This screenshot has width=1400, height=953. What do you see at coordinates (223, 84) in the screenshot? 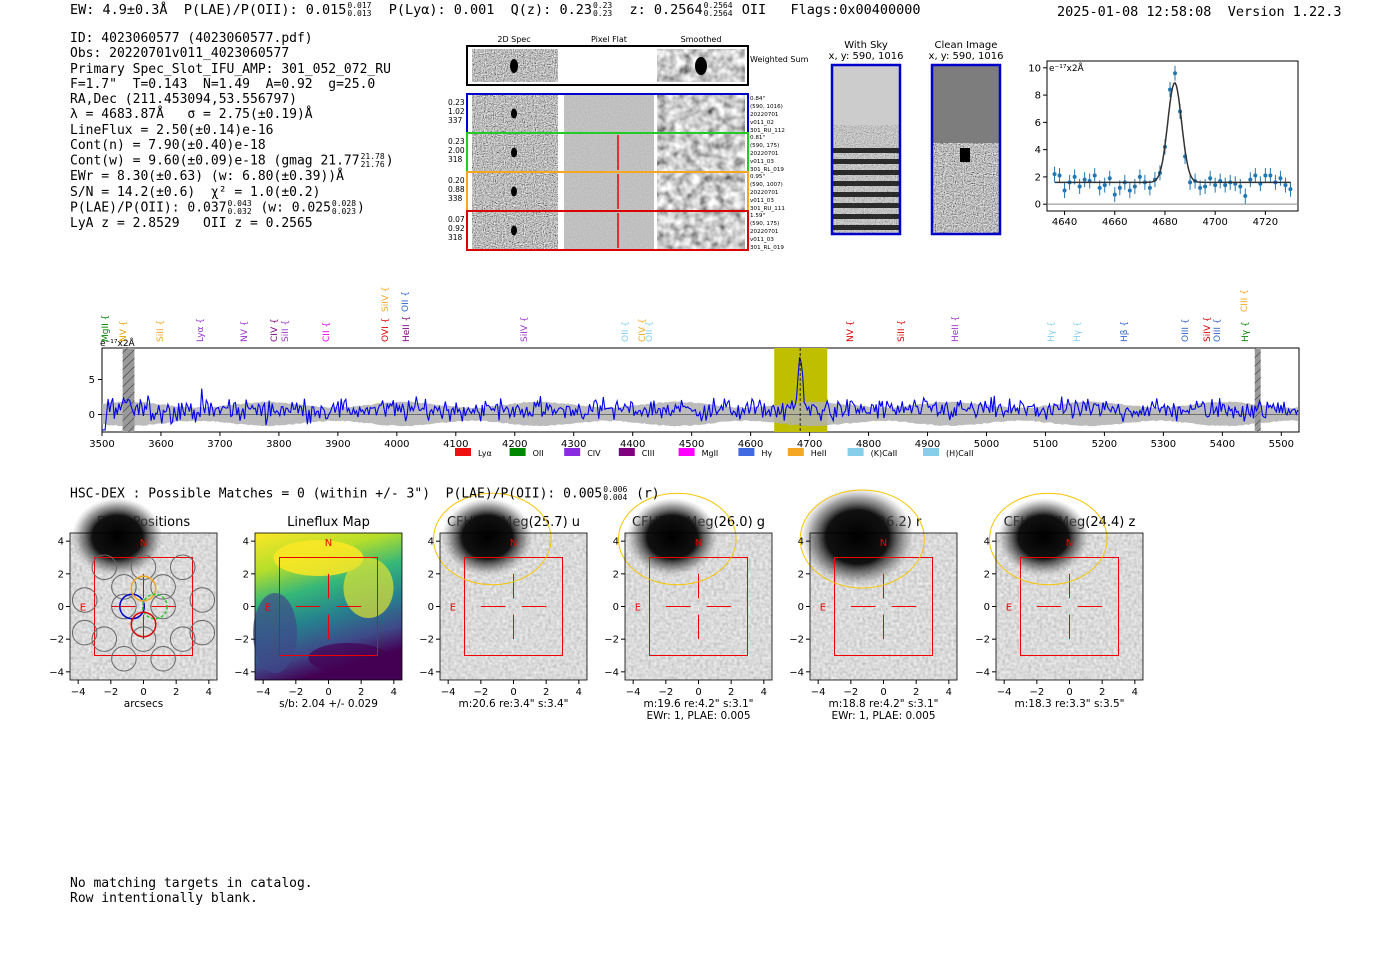
I see `info-fit: F=1.7" T=0.143 N=1.49 A=0.92 g=25.0` at bounding box center [223, 84].